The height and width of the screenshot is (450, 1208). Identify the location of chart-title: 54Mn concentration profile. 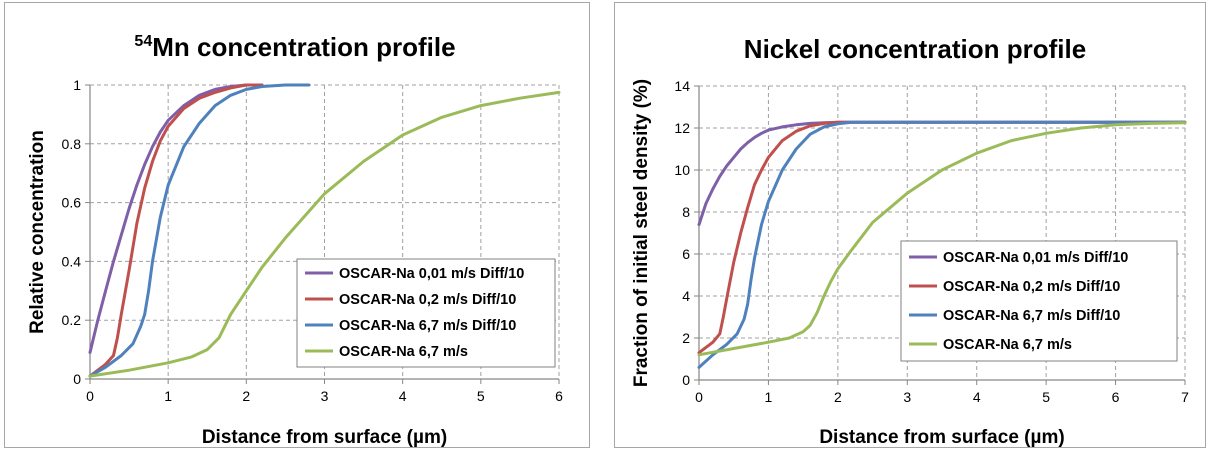
(294, 47).